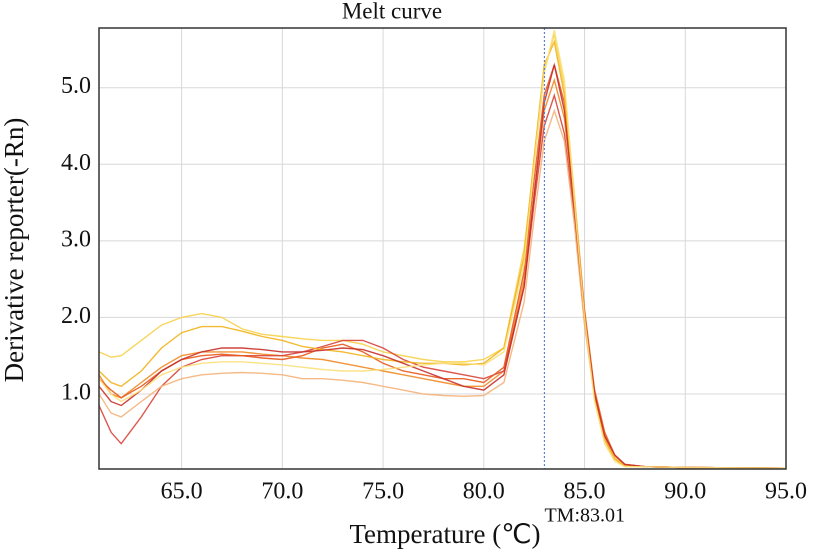 The image size is (814, 552). What do you see at coordinates (76, 392) in the screenshot?
I see `y-tick-label: 1.0` at bounding box center [76, 392].